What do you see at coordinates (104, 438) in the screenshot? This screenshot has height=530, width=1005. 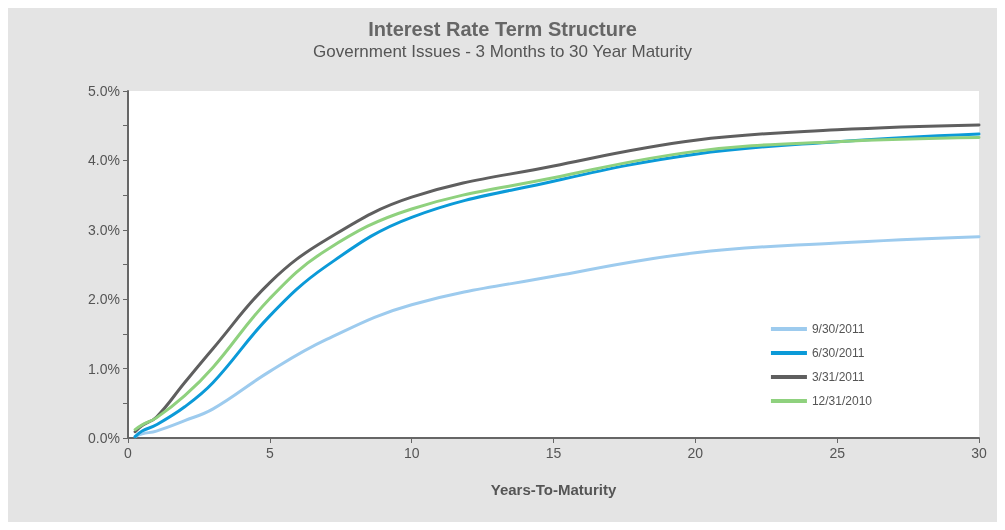 I see `y-tick-label: 0.0%` at bounding box center [104, 438].